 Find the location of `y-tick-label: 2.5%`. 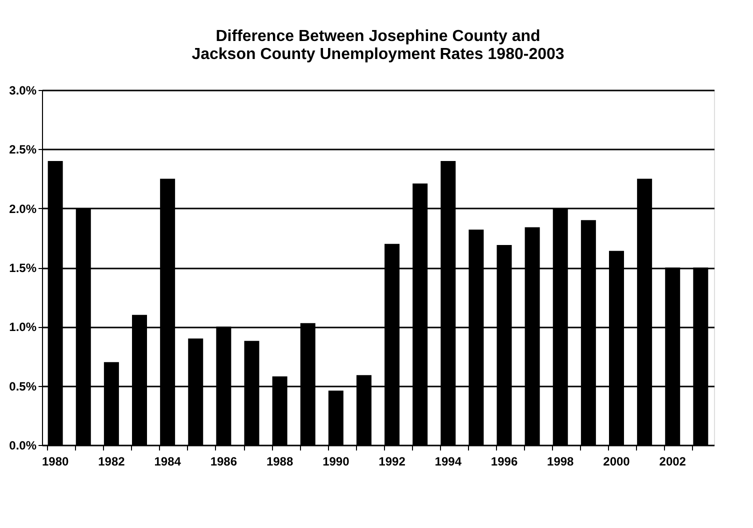

y-tick-label: 2.5% is located at coordinates (23, 149).